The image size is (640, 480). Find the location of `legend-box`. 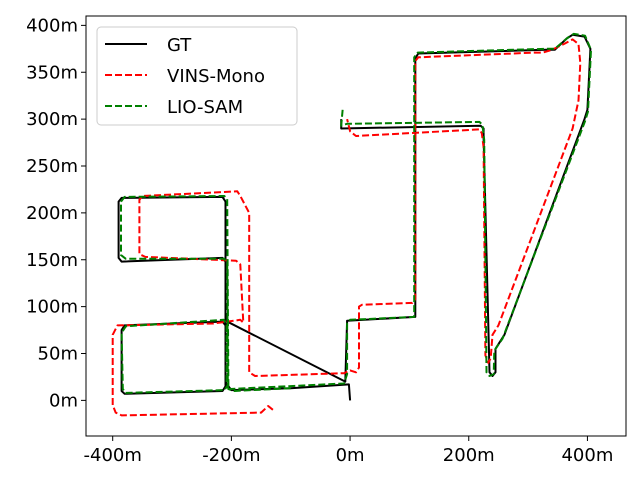

legend-box is located at coordinates (197, 76).